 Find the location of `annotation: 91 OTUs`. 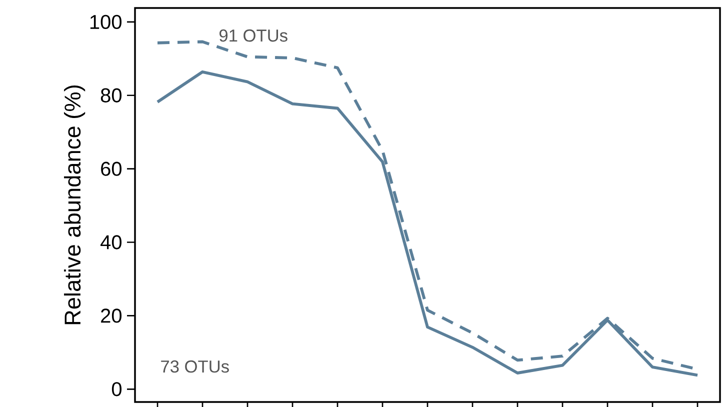

annotation: 91 OTUs is located at coordinates (254, 35).